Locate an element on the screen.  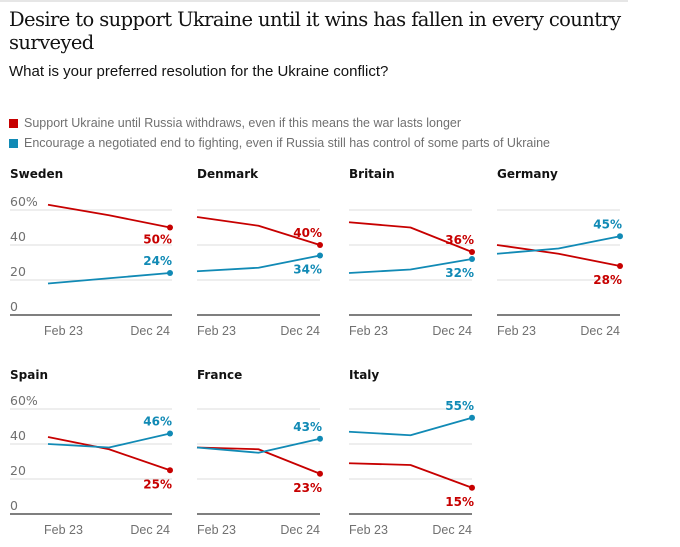
value-label-negotiate: 55% is located at coordinates (459, 406).